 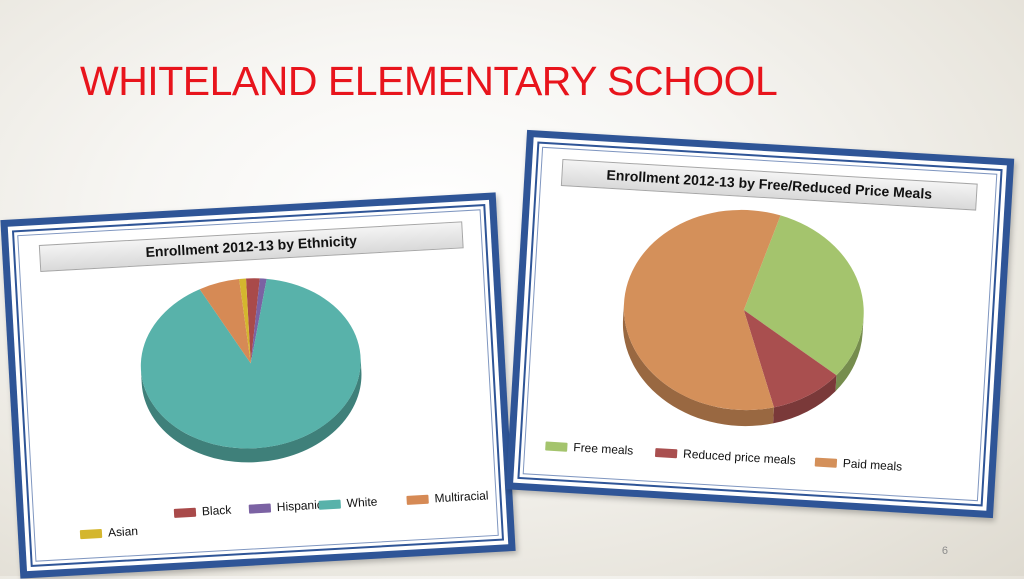 I want to click on pie-slice-side-paid-meals, so click(x=698, y=364).